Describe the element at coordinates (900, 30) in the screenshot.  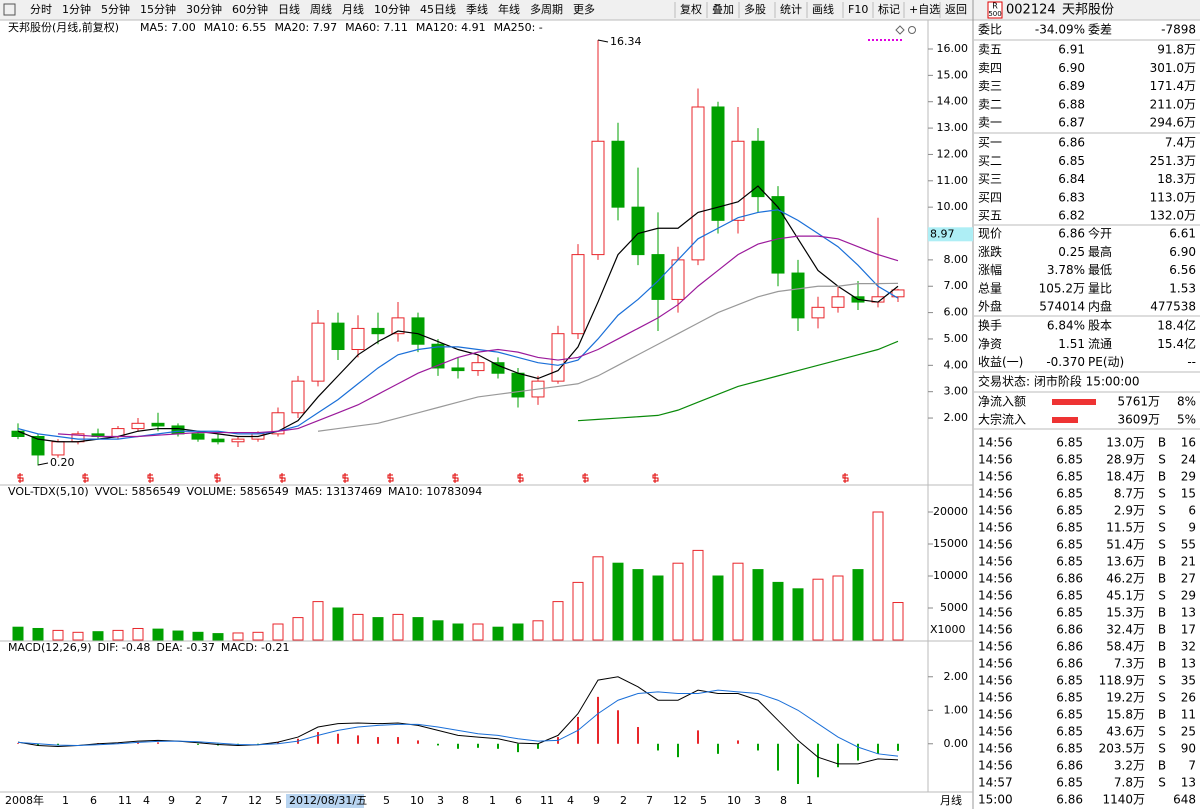
I see `diamond-icon` at that location.